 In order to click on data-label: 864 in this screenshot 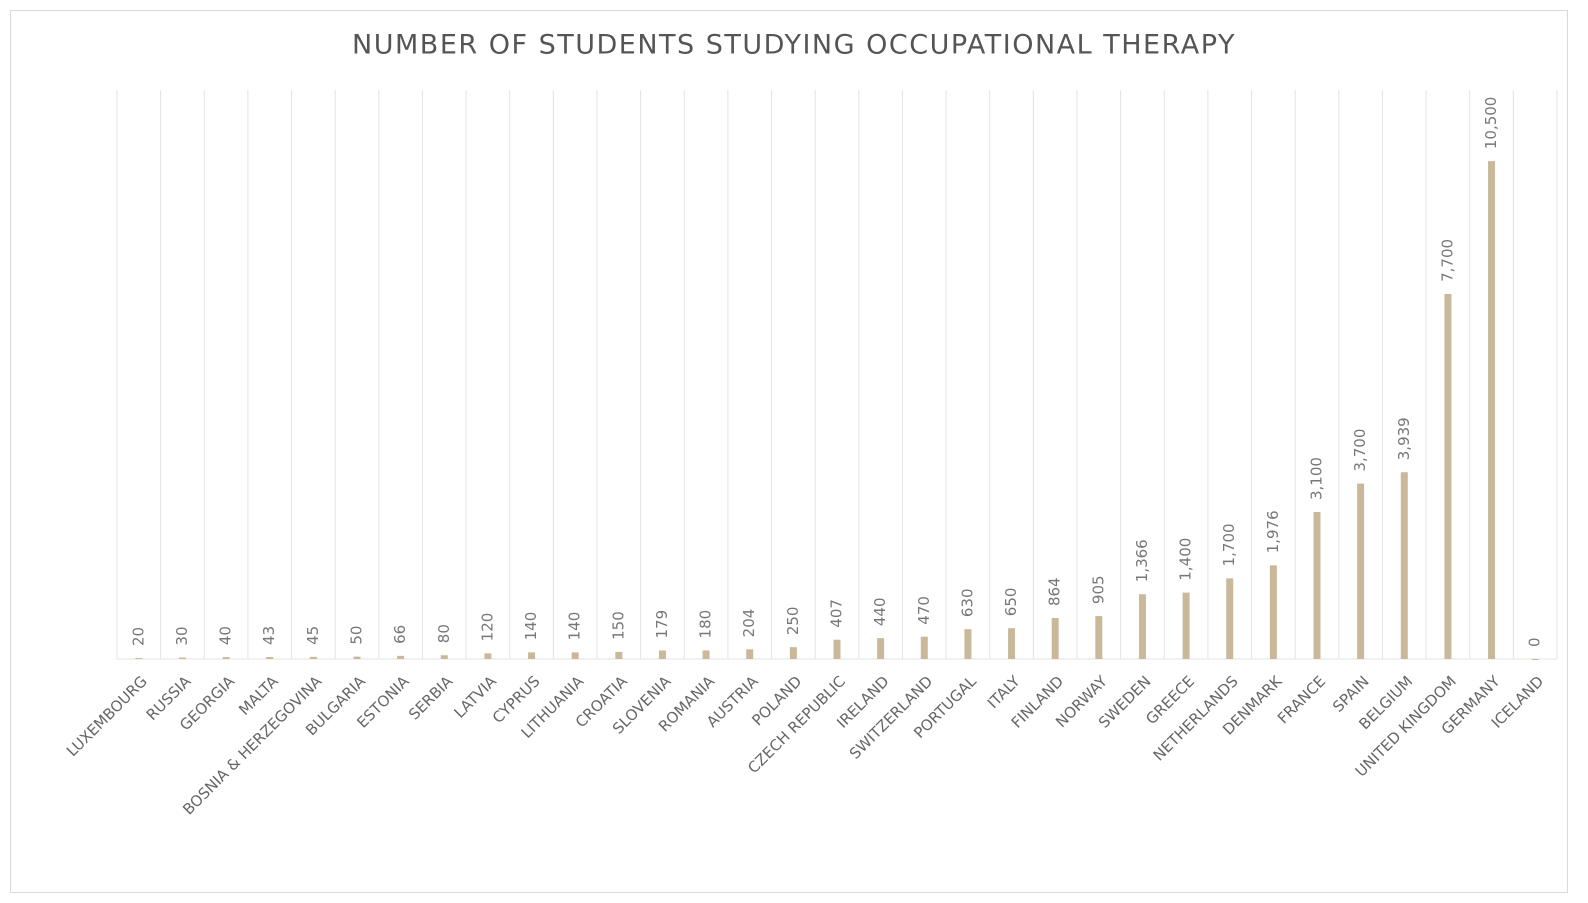, I will do `click(1055, 591)`.